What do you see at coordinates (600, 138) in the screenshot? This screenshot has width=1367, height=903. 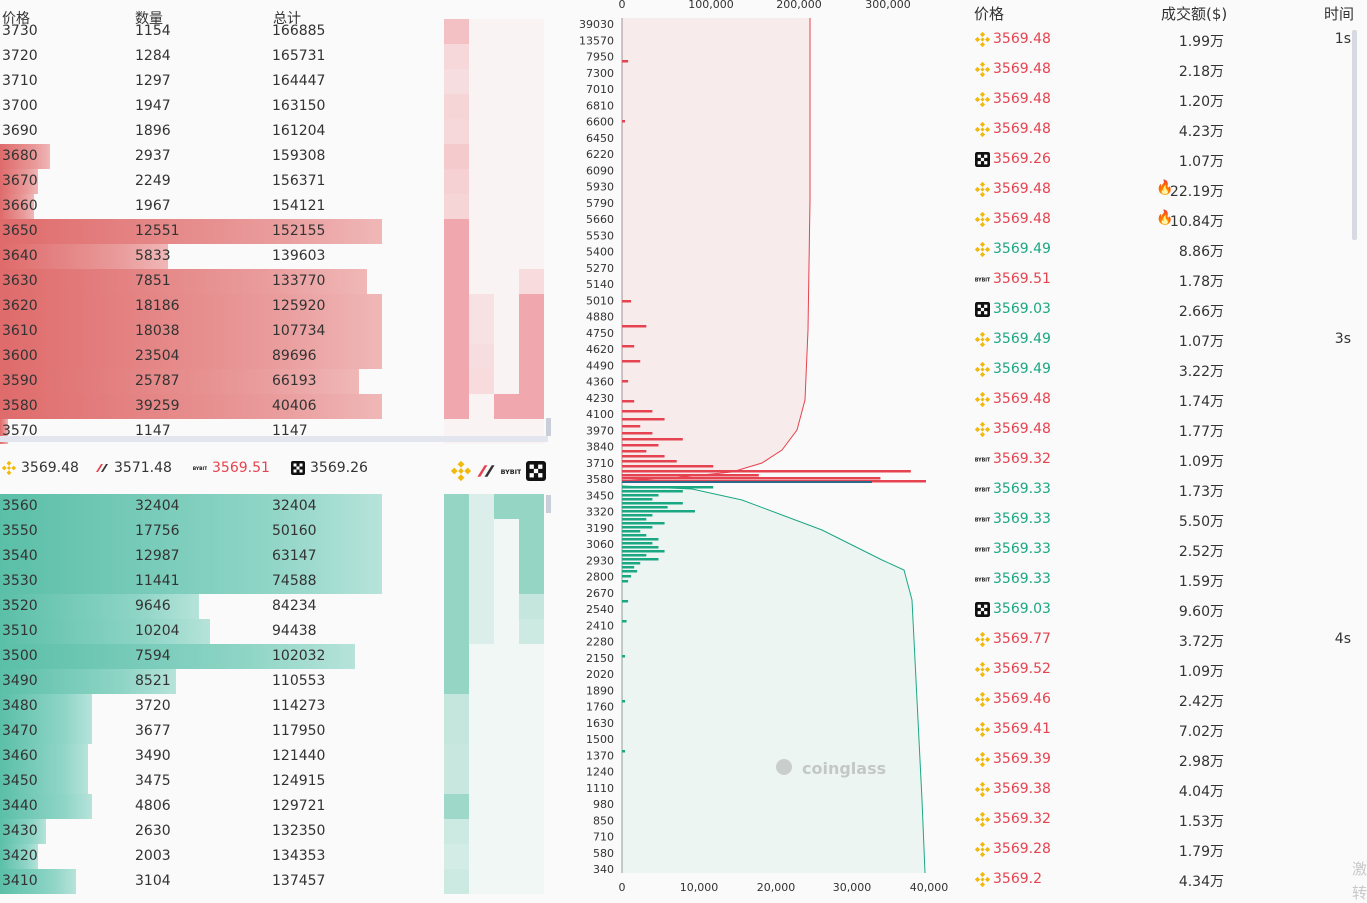 I see `y-axis-tick-label: 6450` at bounding box center [600, 138].